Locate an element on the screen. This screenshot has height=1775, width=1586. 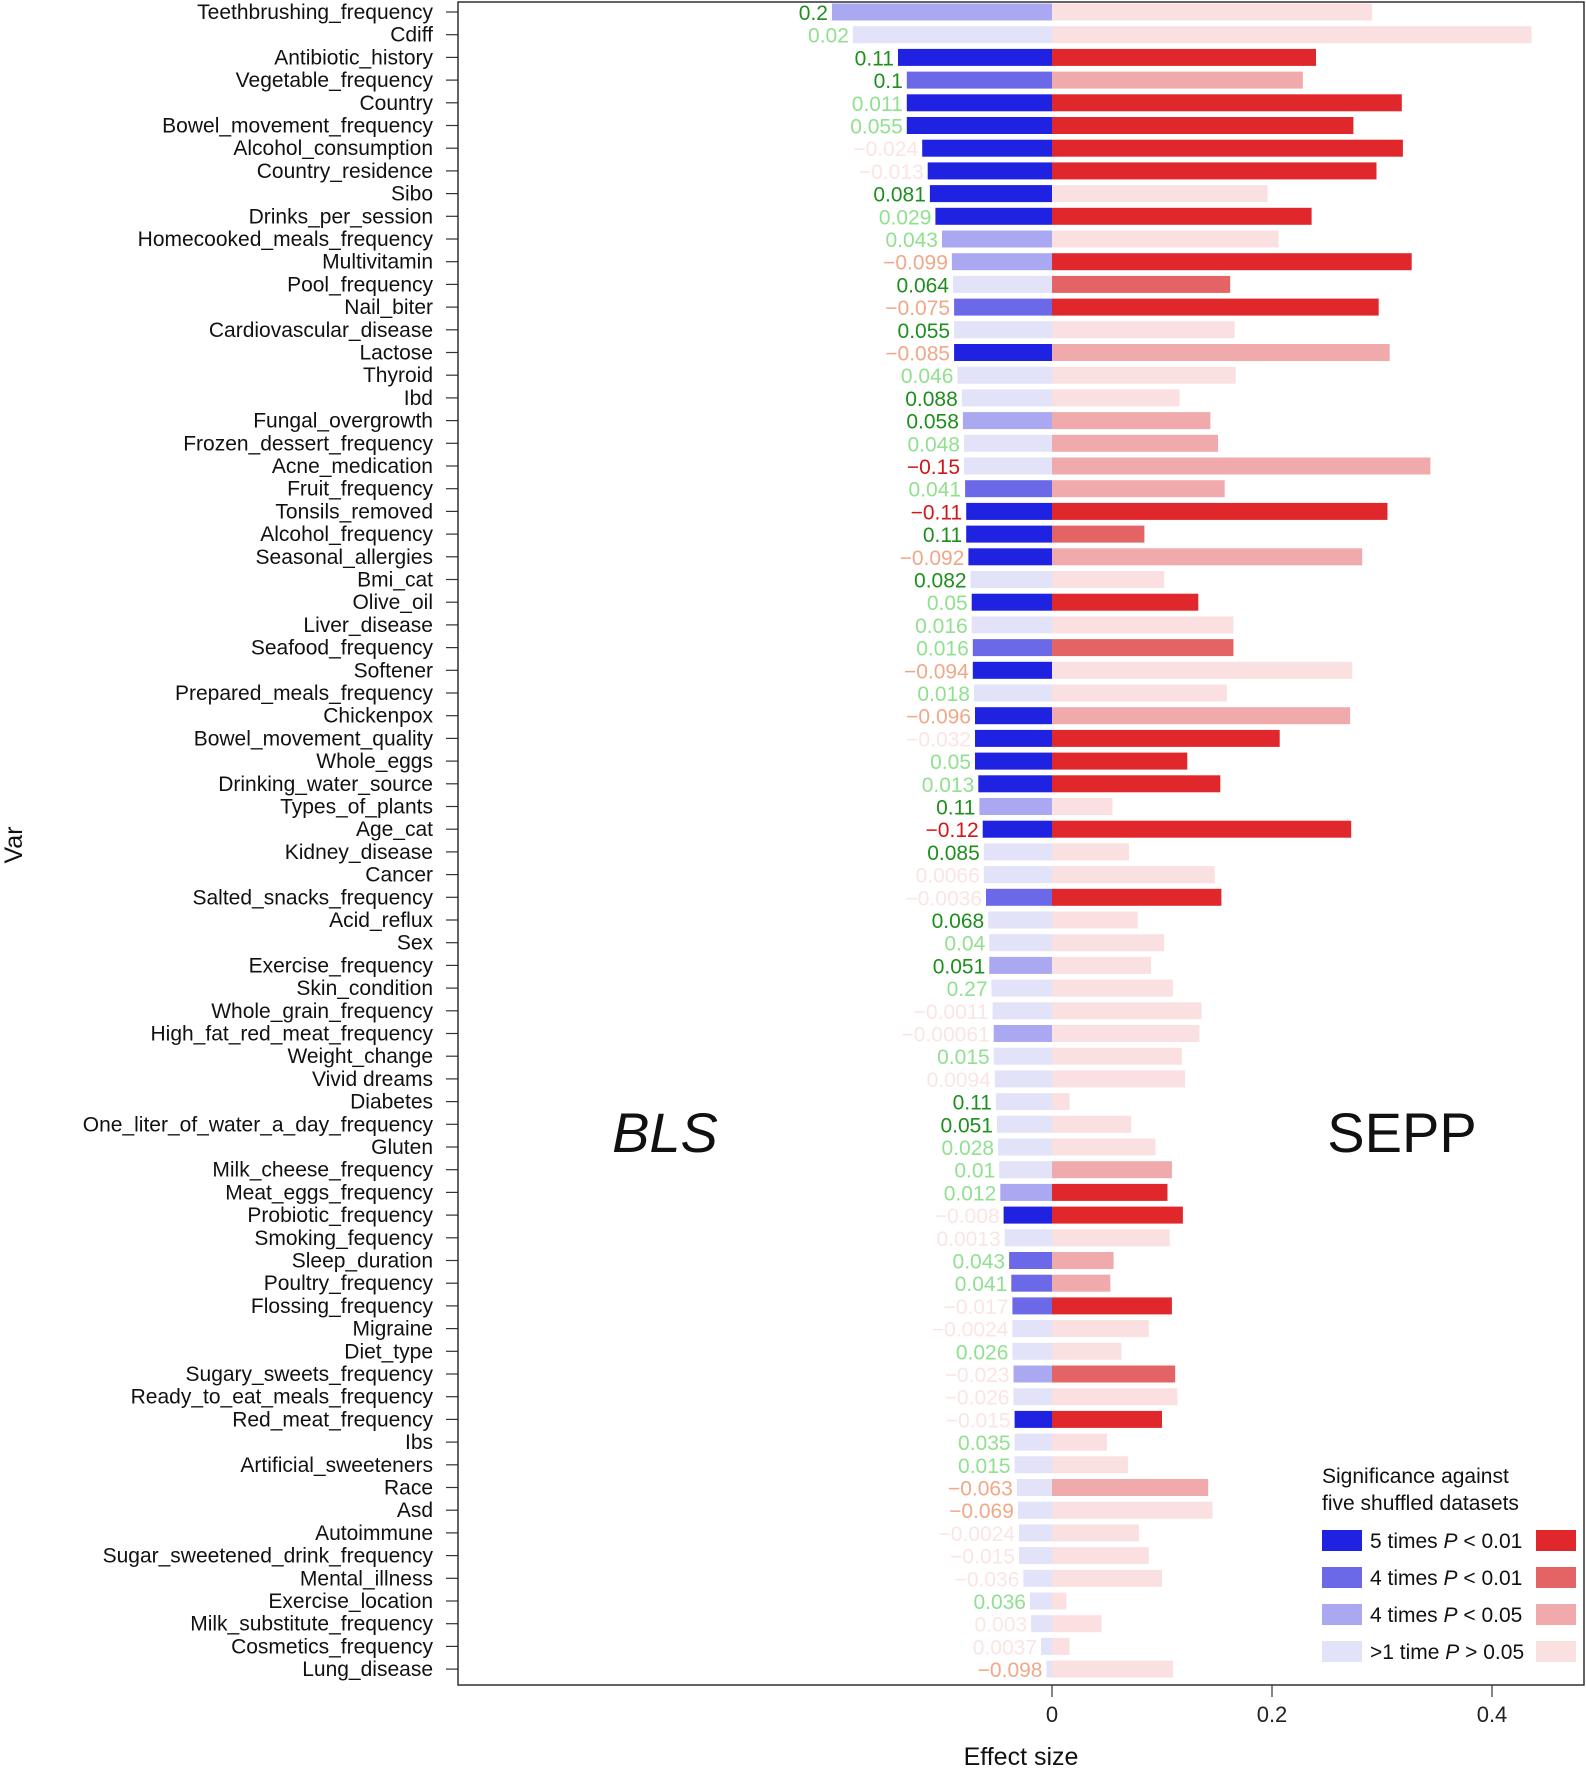
coef-label: −0.015 is located at coordinates (978, 1420).